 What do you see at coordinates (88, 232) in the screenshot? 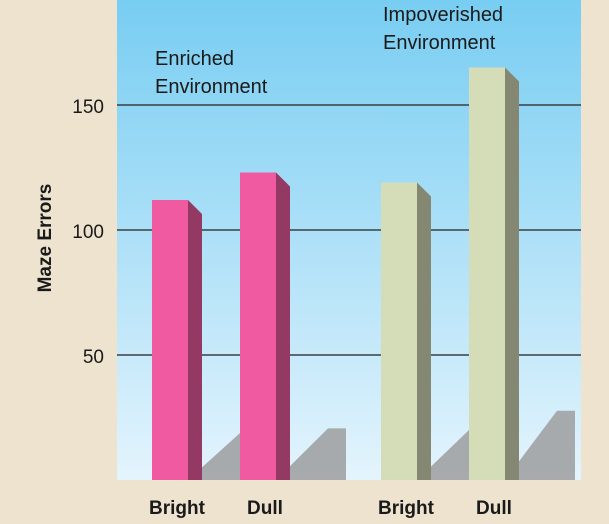
I see `y-tick-label: 100` at bounding box center [88, 232].